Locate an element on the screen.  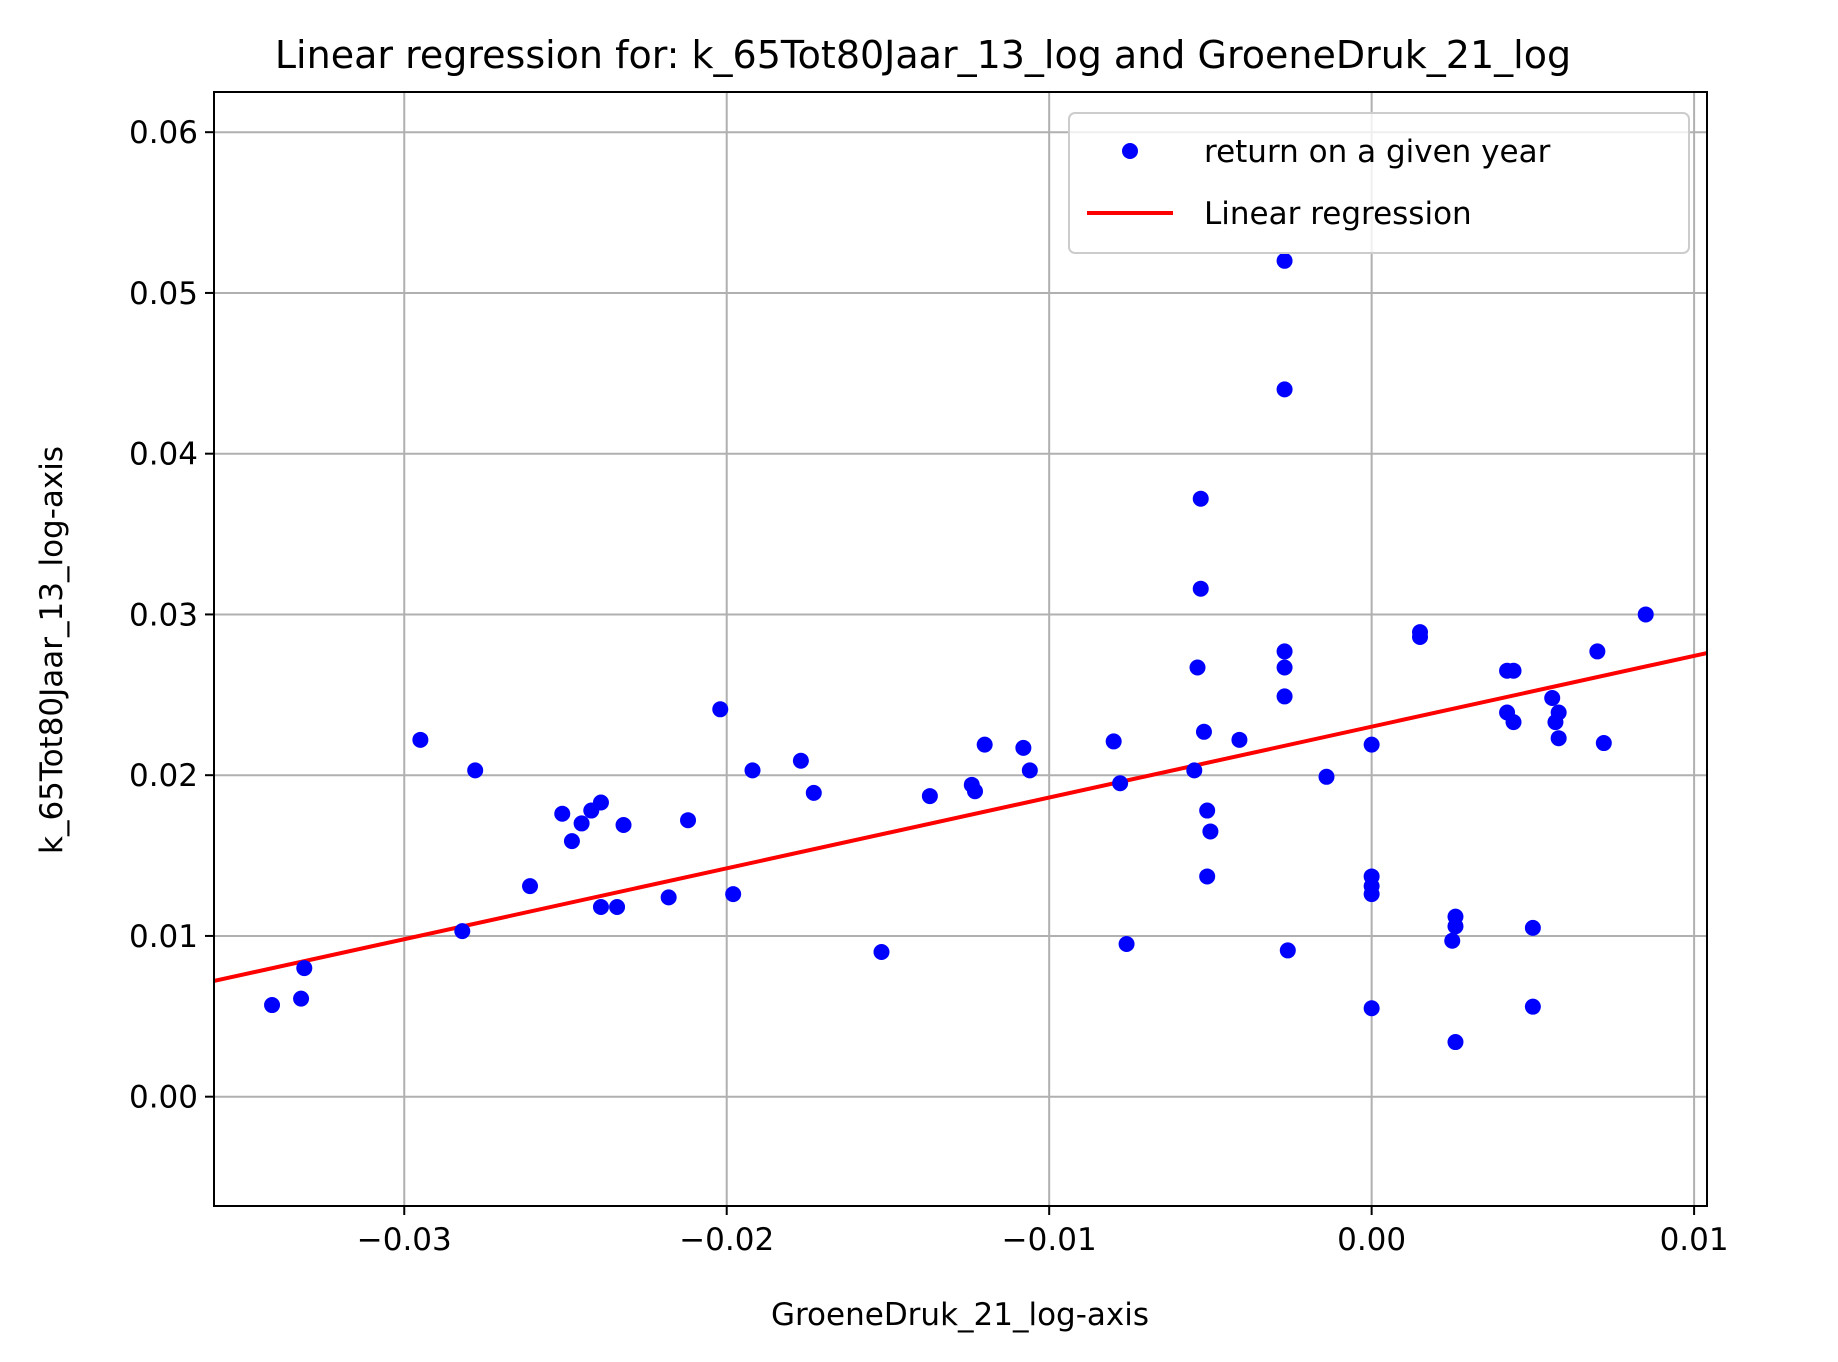
x-tick-label: −0.02 is located at coordinates (726, 1240).